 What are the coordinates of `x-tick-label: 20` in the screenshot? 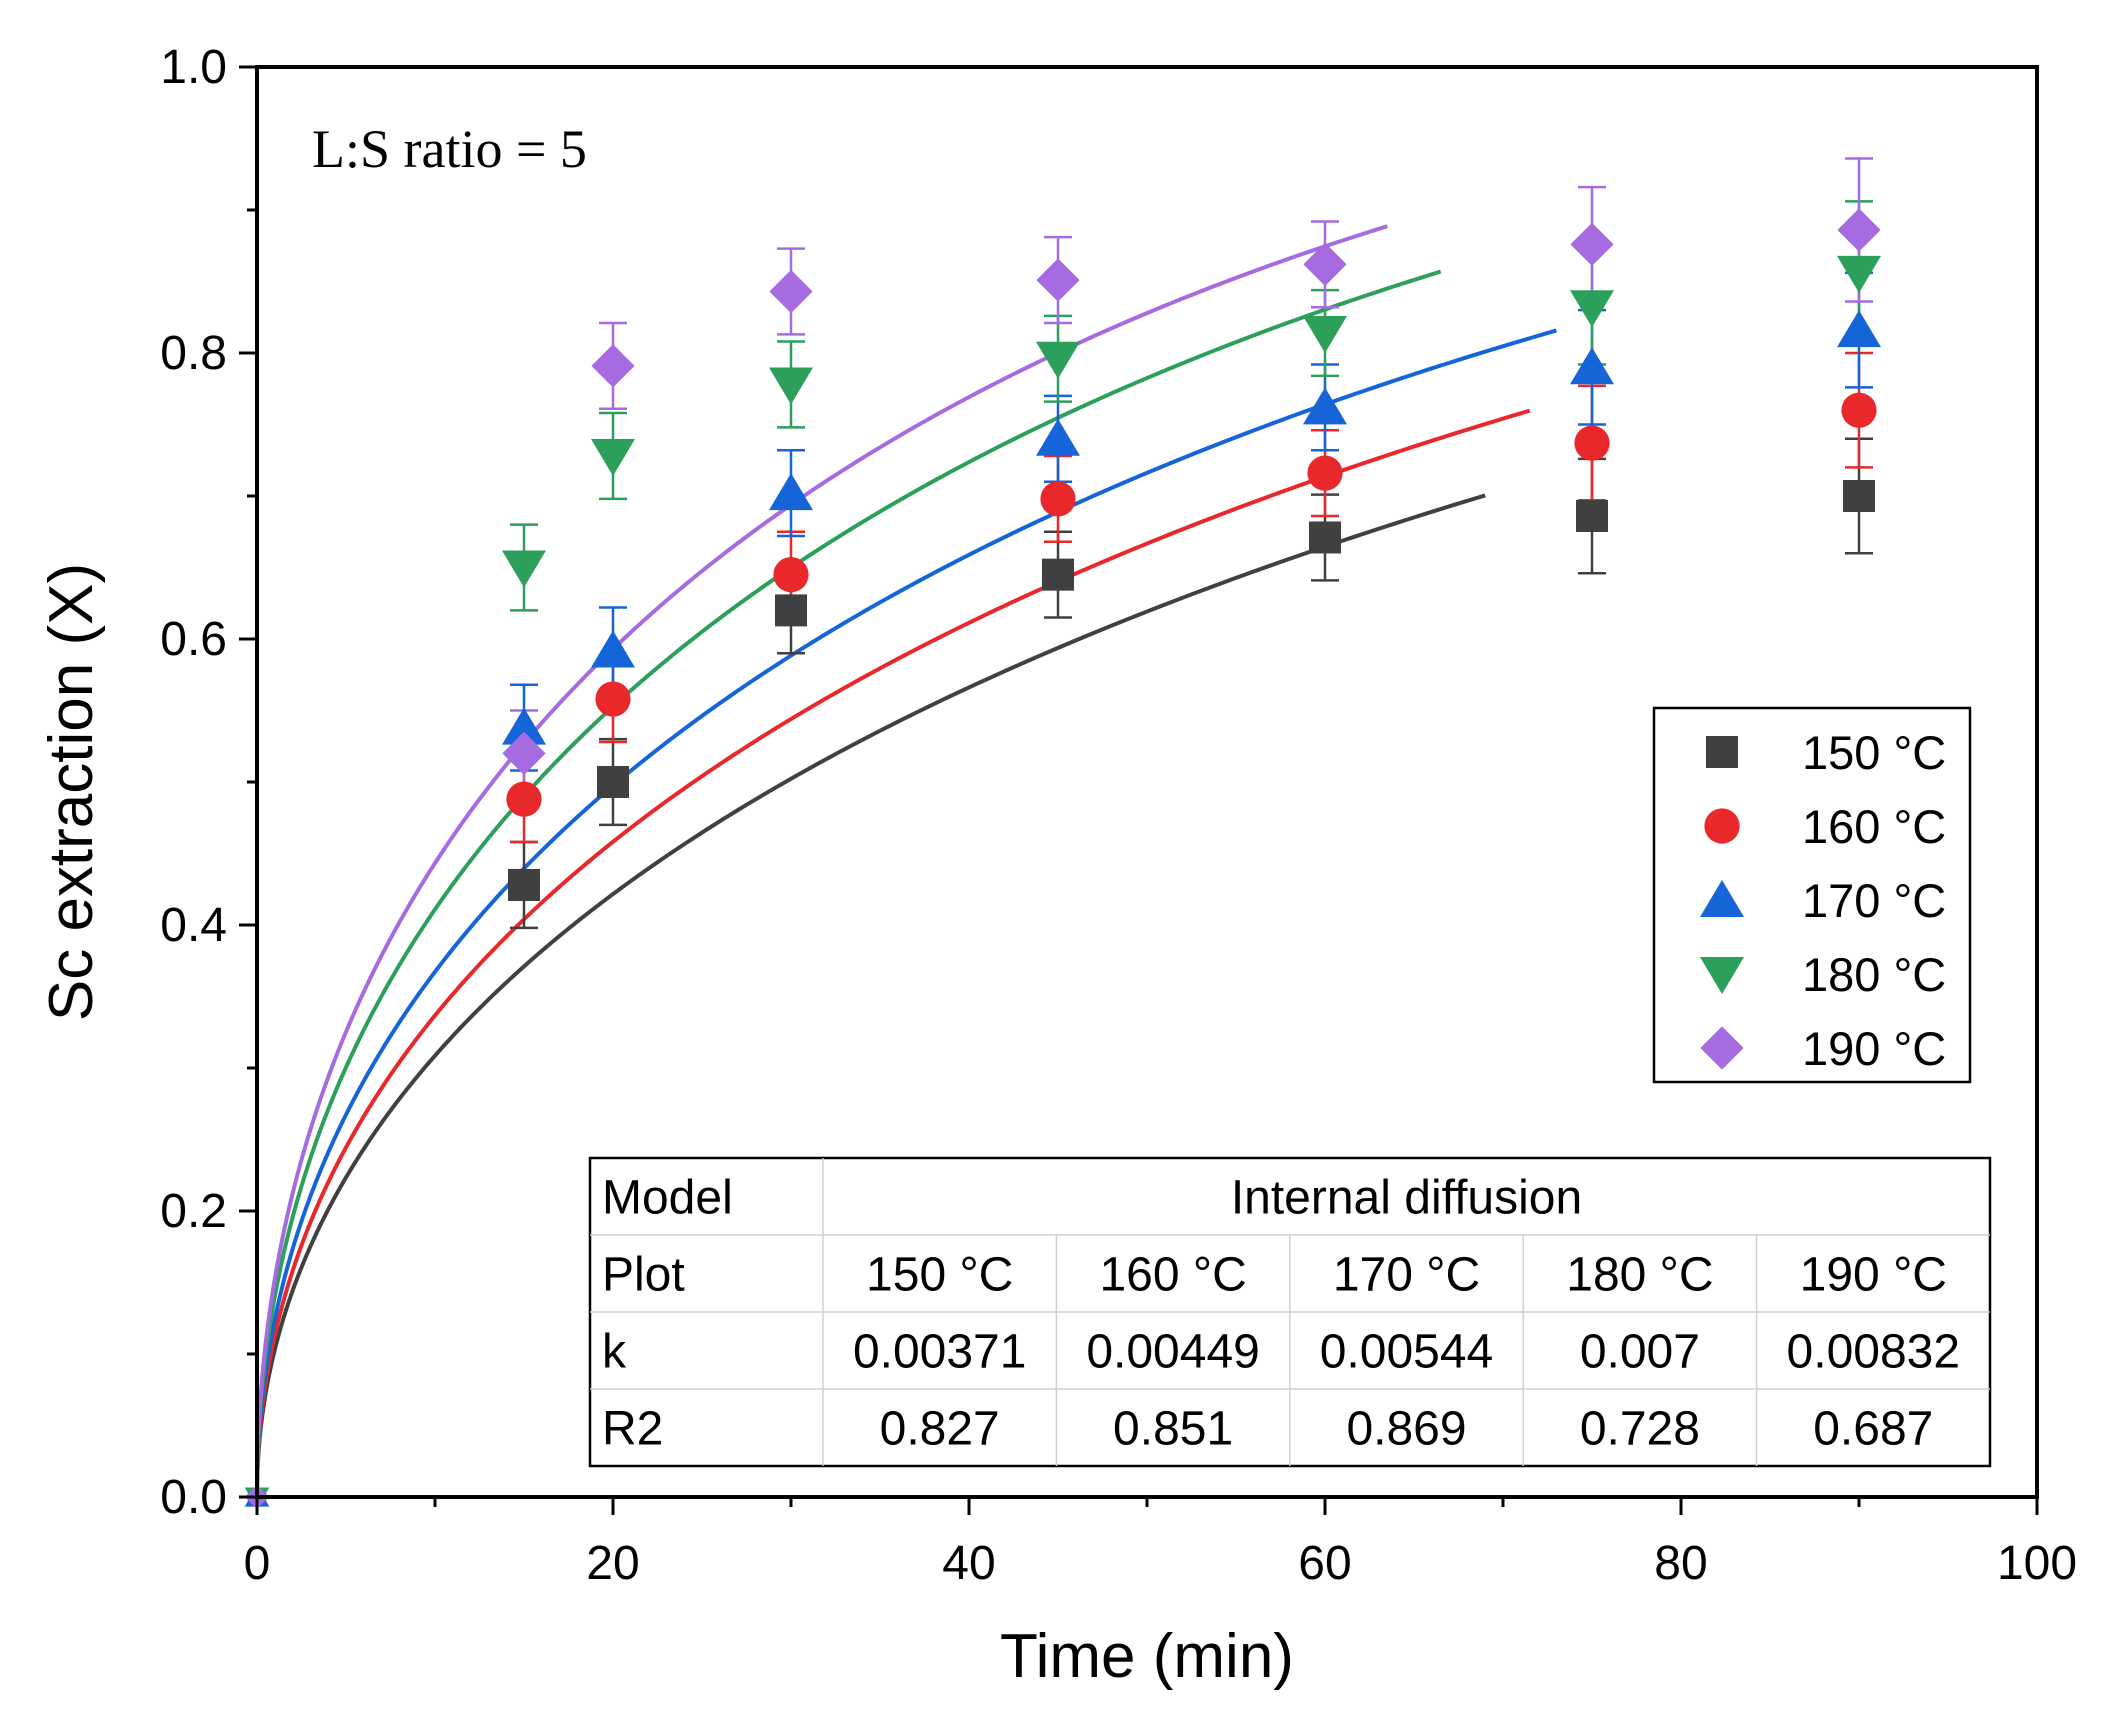 It's located at (612, 1563).